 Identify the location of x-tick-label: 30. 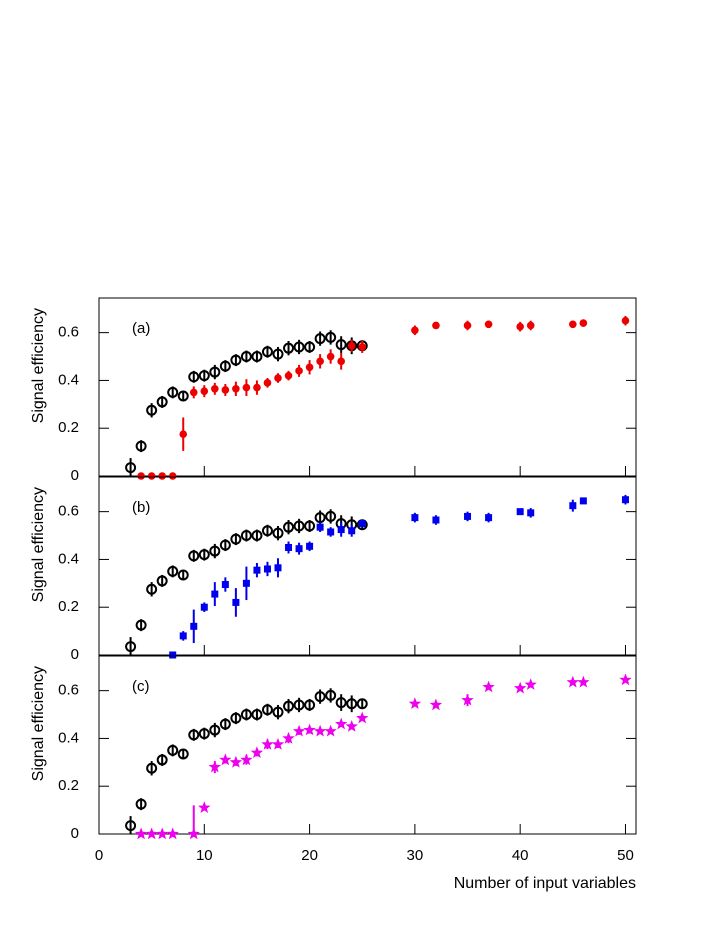
(415, 855).